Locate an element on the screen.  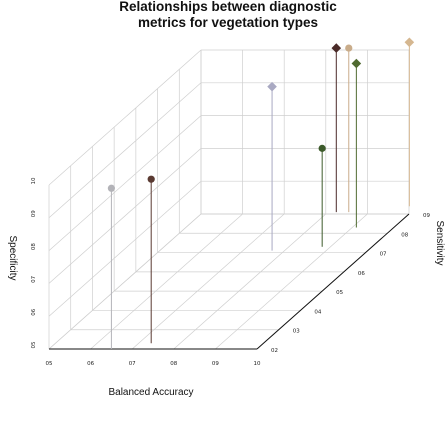
x-tick-label: 08 is located at coordinates (173, 364).